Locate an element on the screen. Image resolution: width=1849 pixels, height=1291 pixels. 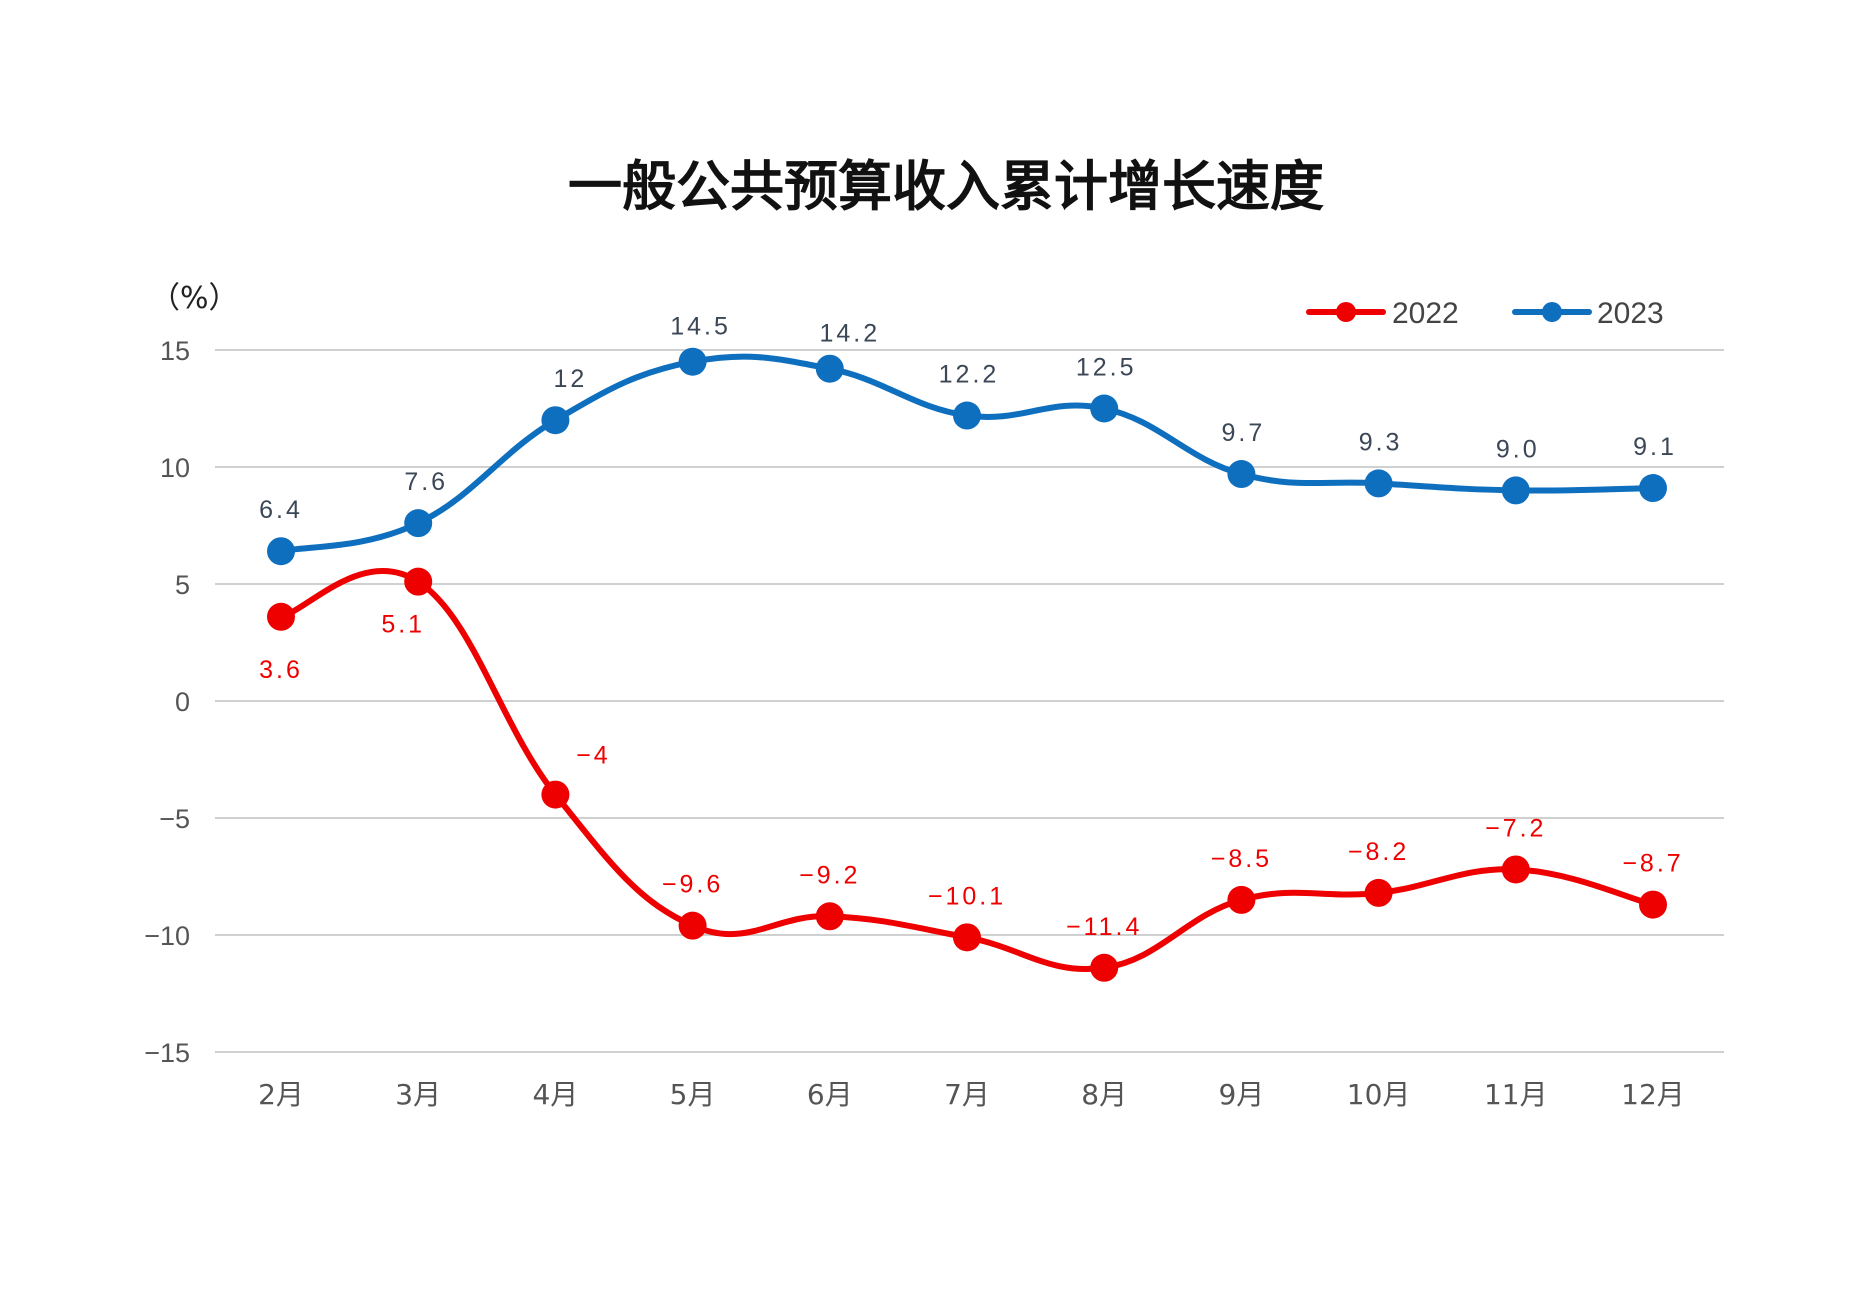
data-label: 12 is located at coordinates (570, 379).